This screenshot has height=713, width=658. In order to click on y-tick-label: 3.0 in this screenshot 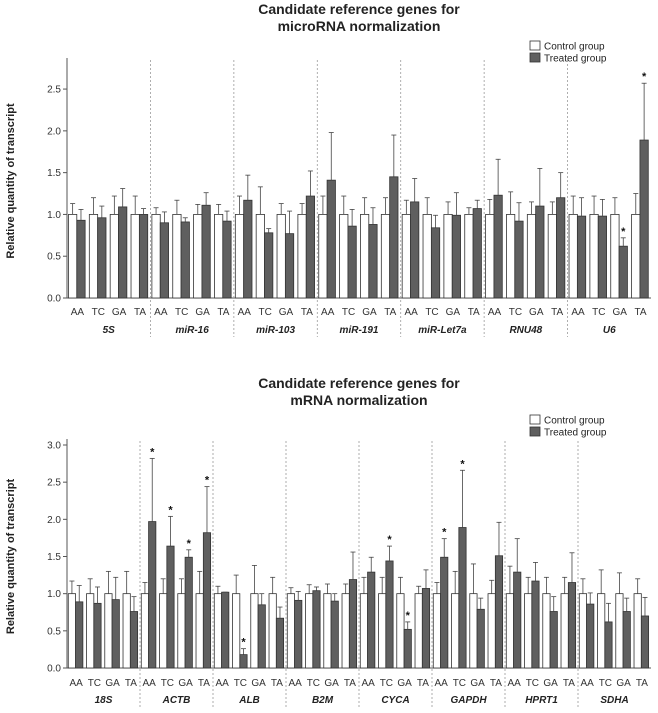, I will do `click(54, 446)`.